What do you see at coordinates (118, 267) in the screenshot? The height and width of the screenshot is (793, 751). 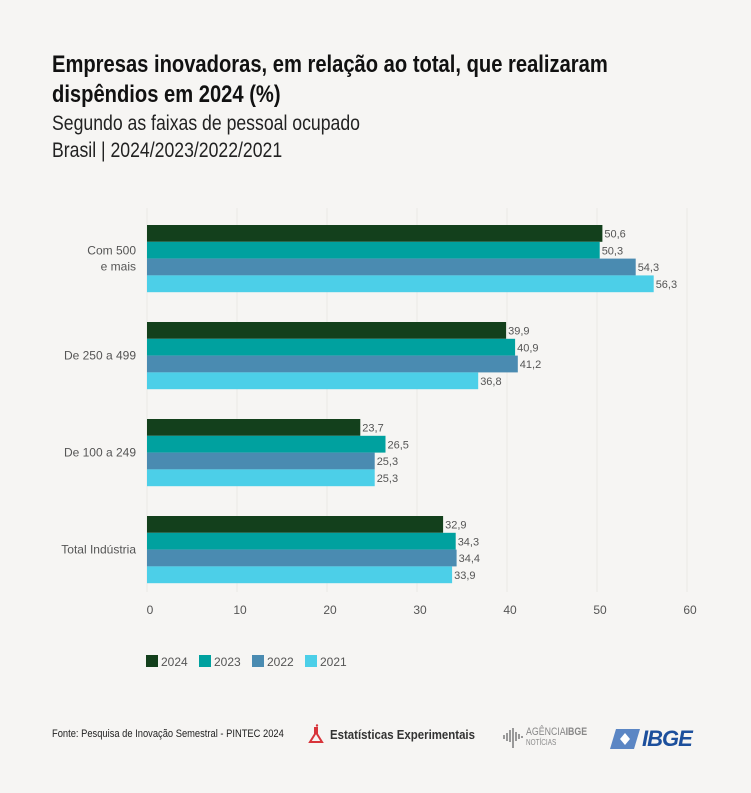 I see `category-label: e mais` at bounding box center [118, 267].